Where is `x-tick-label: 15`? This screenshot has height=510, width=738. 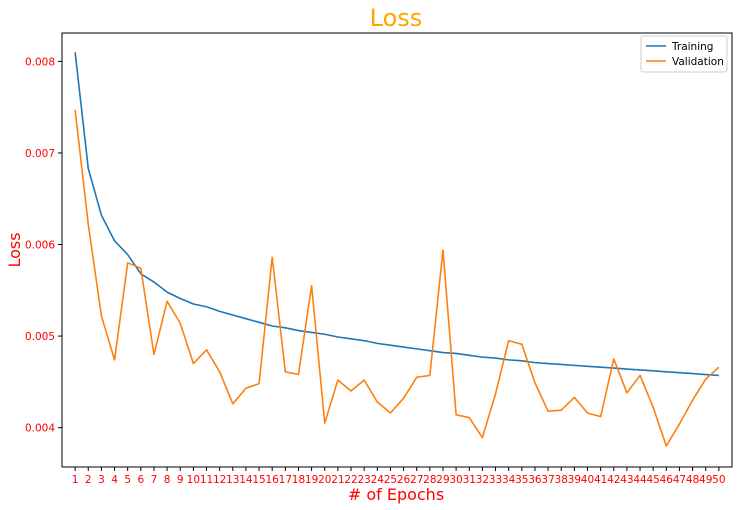 x-tick-label: 15 is located at coordinates (258, 480).